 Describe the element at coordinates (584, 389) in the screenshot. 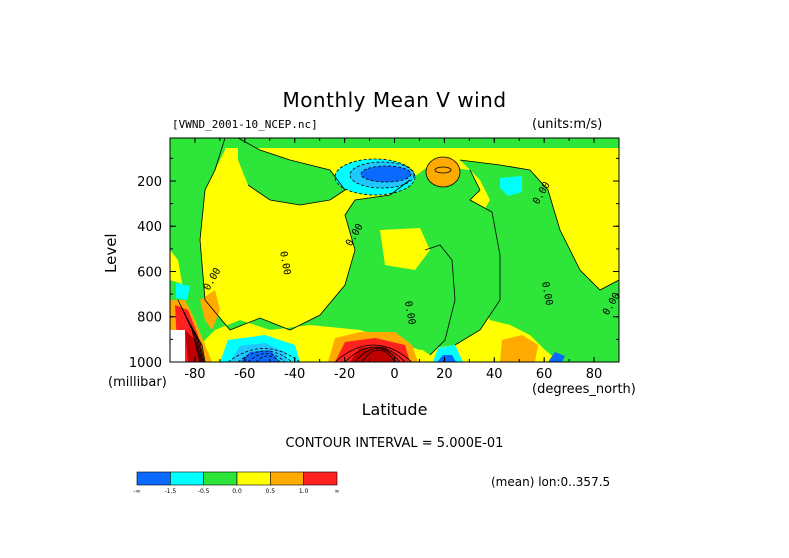

I see `x-axis-units: (degrees_north)` at that location.